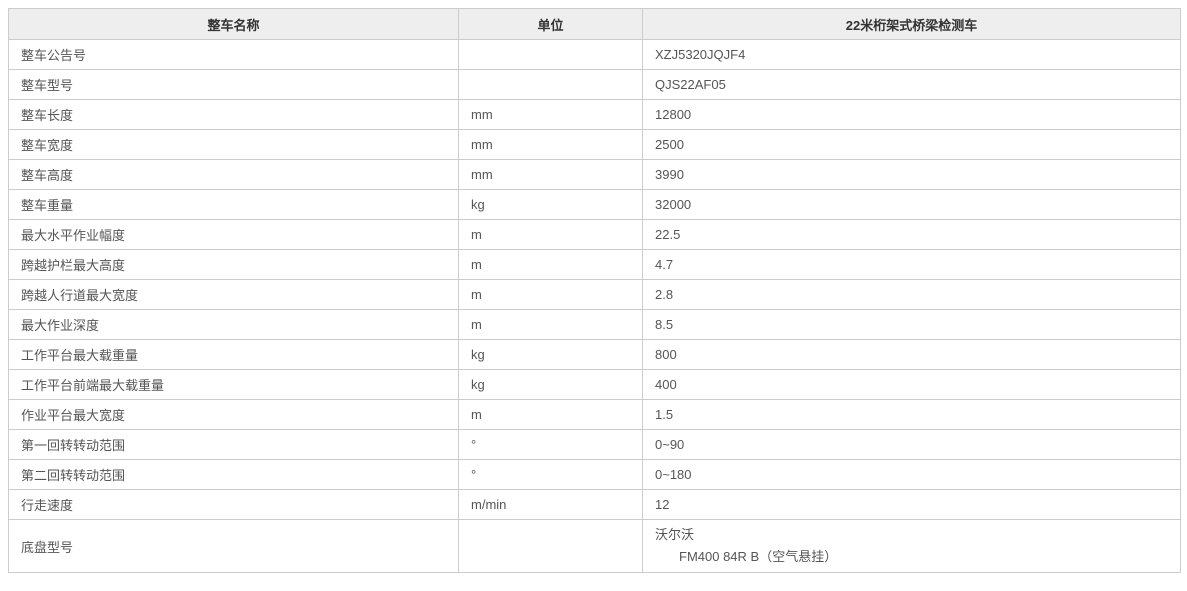  I want to click on table-row: 作业平台最大宽度 m 1.5, so click(594, 414).